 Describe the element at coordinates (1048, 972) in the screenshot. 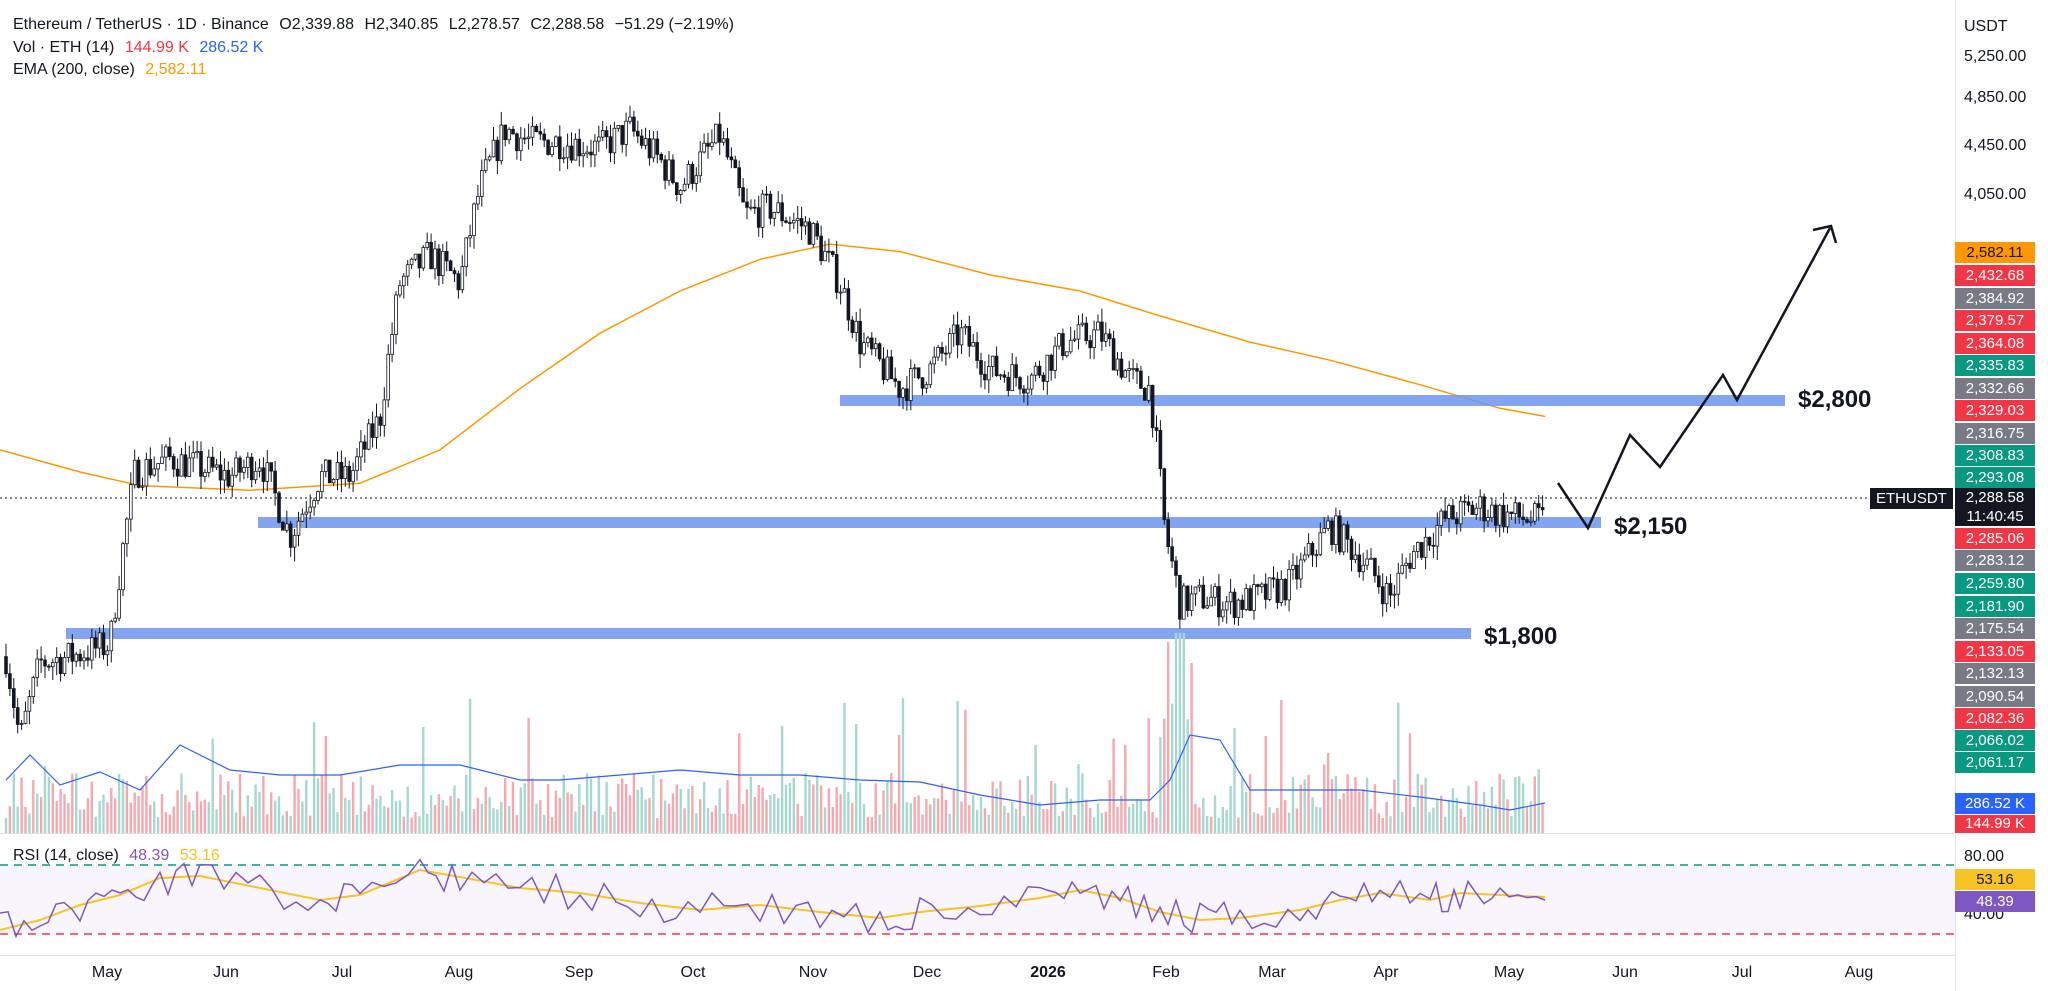

I see `month-tick: 2026` at that location.